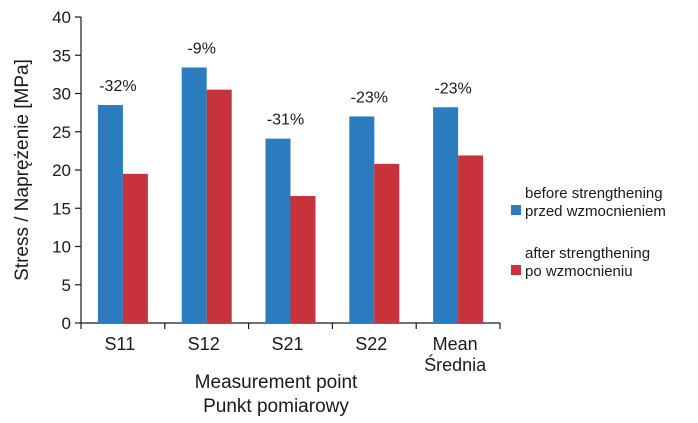 The height and width of the screenshot is (423, 698). I want to click on x-tick-label: Mean, so click(455, 344).